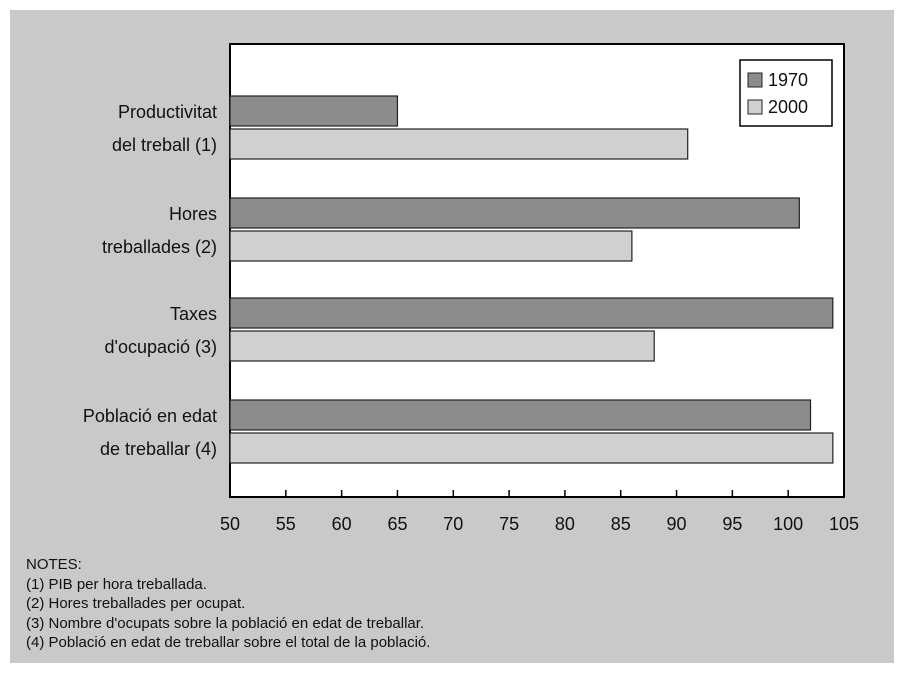  I want to click on notes-heading: NOTES:, so click(54, 564).